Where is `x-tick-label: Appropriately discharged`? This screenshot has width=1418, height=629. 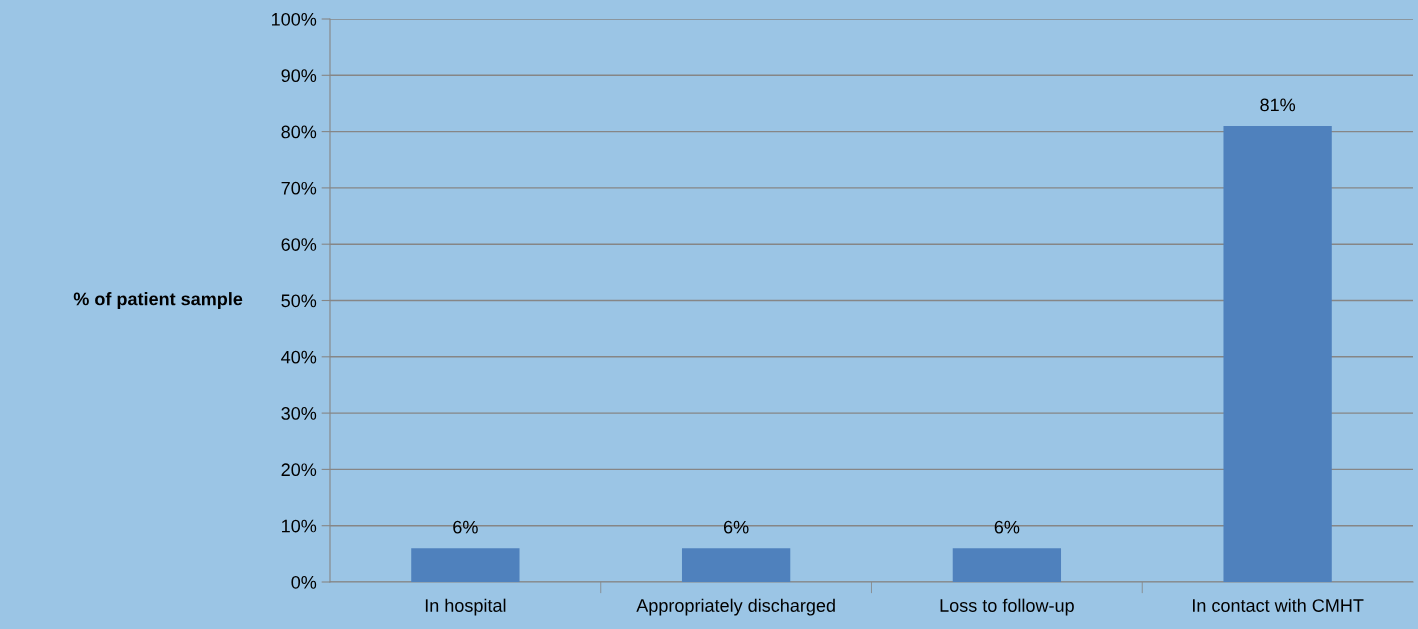
x-tick-label: Appropriately discharged is located at coordinates (735, 607).